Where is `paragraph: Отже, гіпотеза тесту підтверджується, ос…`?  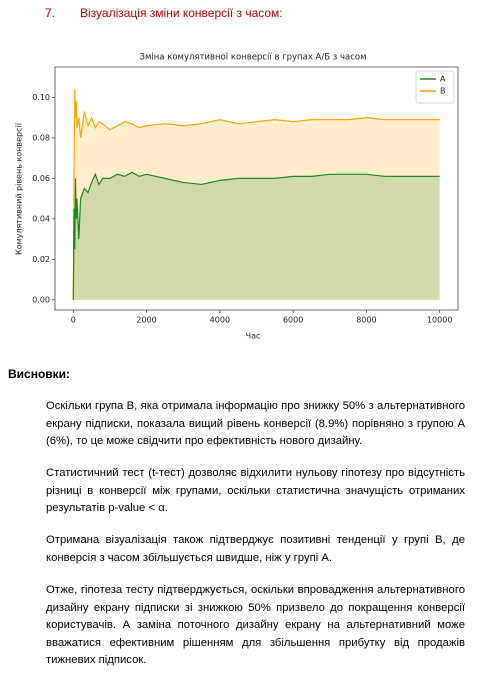
paragraph: Отже, гіпотеза тесту підтверджується, ос… is located at coordinates (255, 625).